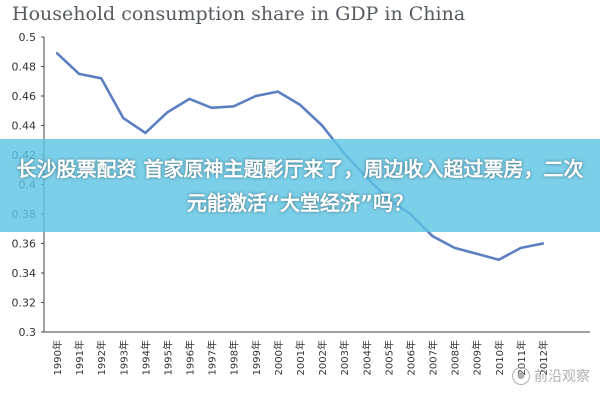 This screenshot has height=404, width=600. I want to click on x-tick-label: 1998年, so click(234, 357).